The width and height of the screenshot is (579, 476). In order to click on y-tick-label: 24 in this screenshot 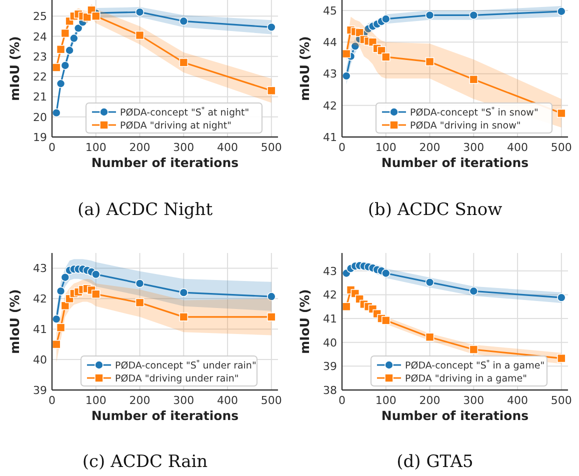, I will do `click(40, 37)`.